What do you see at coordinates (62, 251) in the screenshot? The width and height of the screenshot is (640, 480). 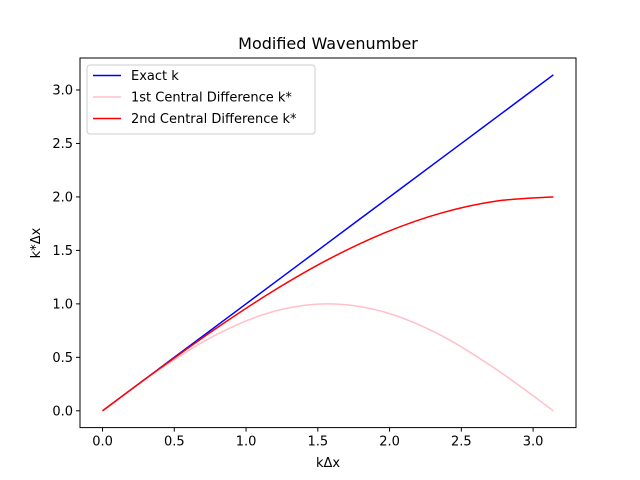 I see `y-tick-label: 1.5` at bounding box center [62, 251].